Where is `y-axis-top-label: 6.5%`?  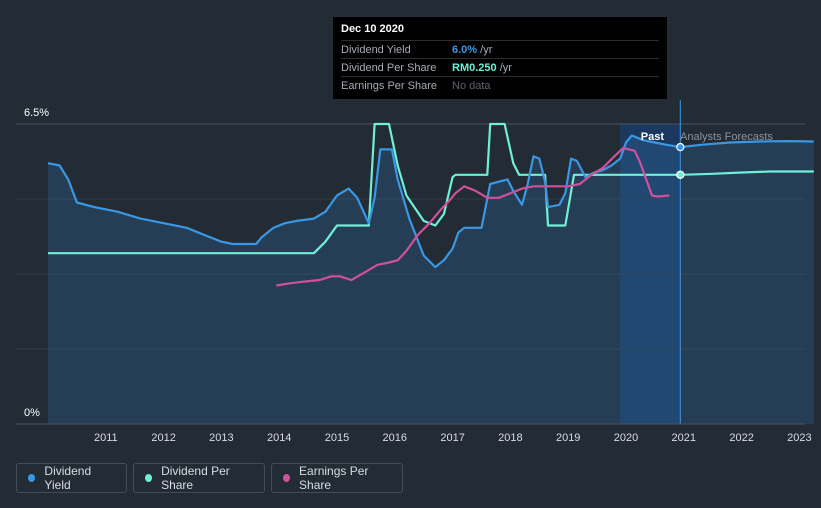 y-axis-top-label: 6.5% is located at coordinates (36, 113).